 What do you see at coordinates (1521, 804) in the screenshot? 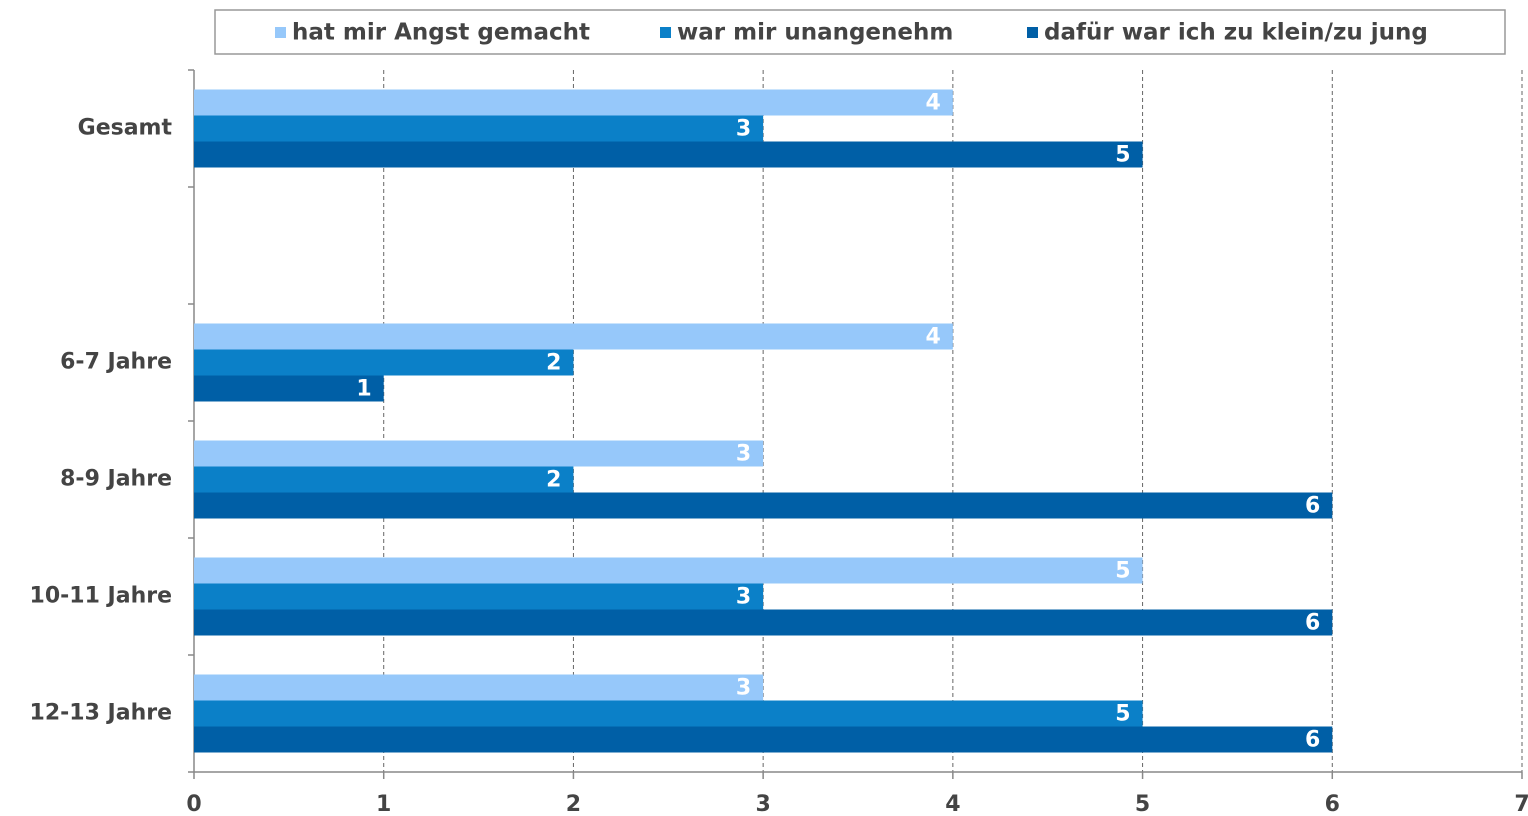
I see `x-tick-label: 7` at bounding box center [1521, 804].